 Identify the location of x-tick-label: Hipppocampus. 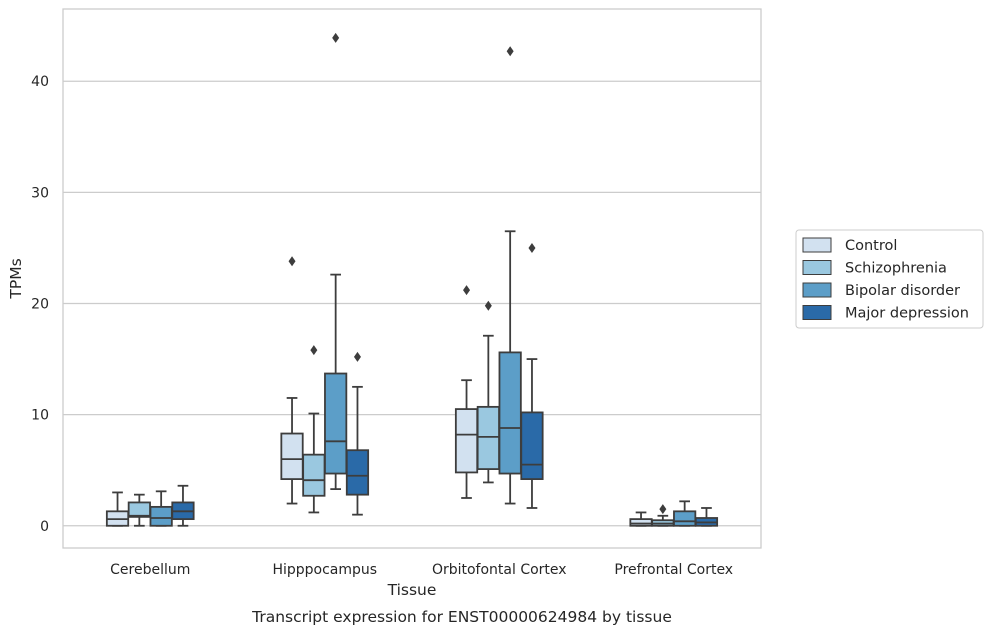
(324, 570).